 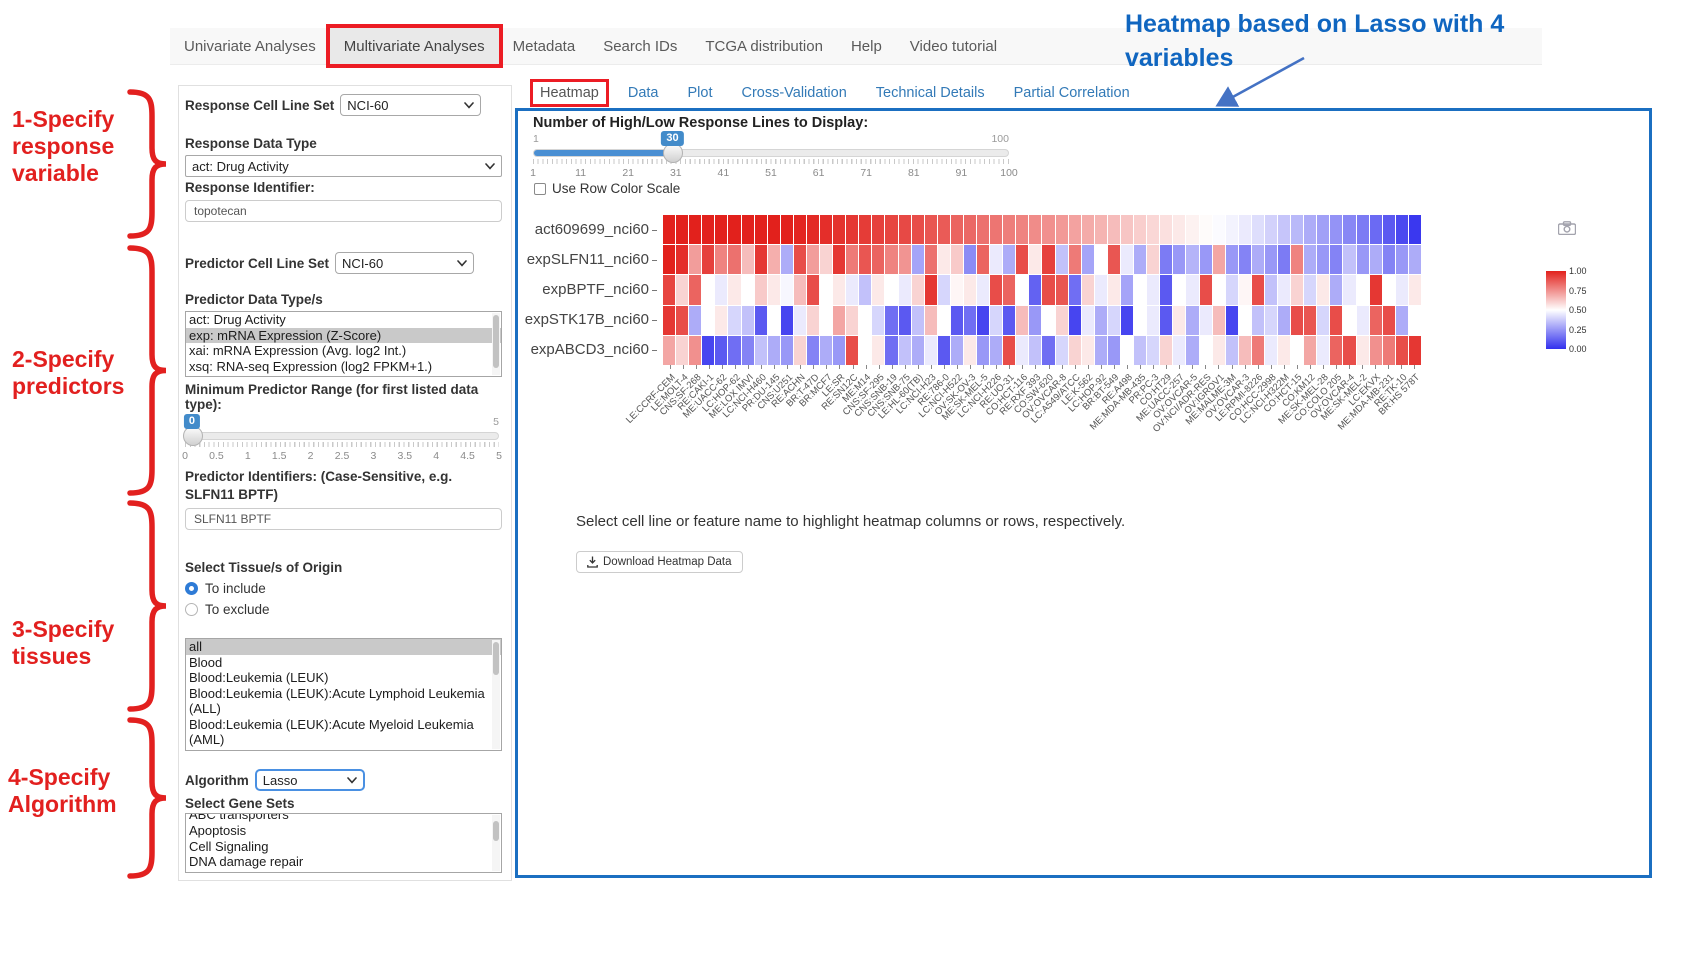 What do you see at coordinates (953, 46) in the screenshot?
I see `nav-item-video-tutorial: Video tutorial` at bounding box center [953, 46].